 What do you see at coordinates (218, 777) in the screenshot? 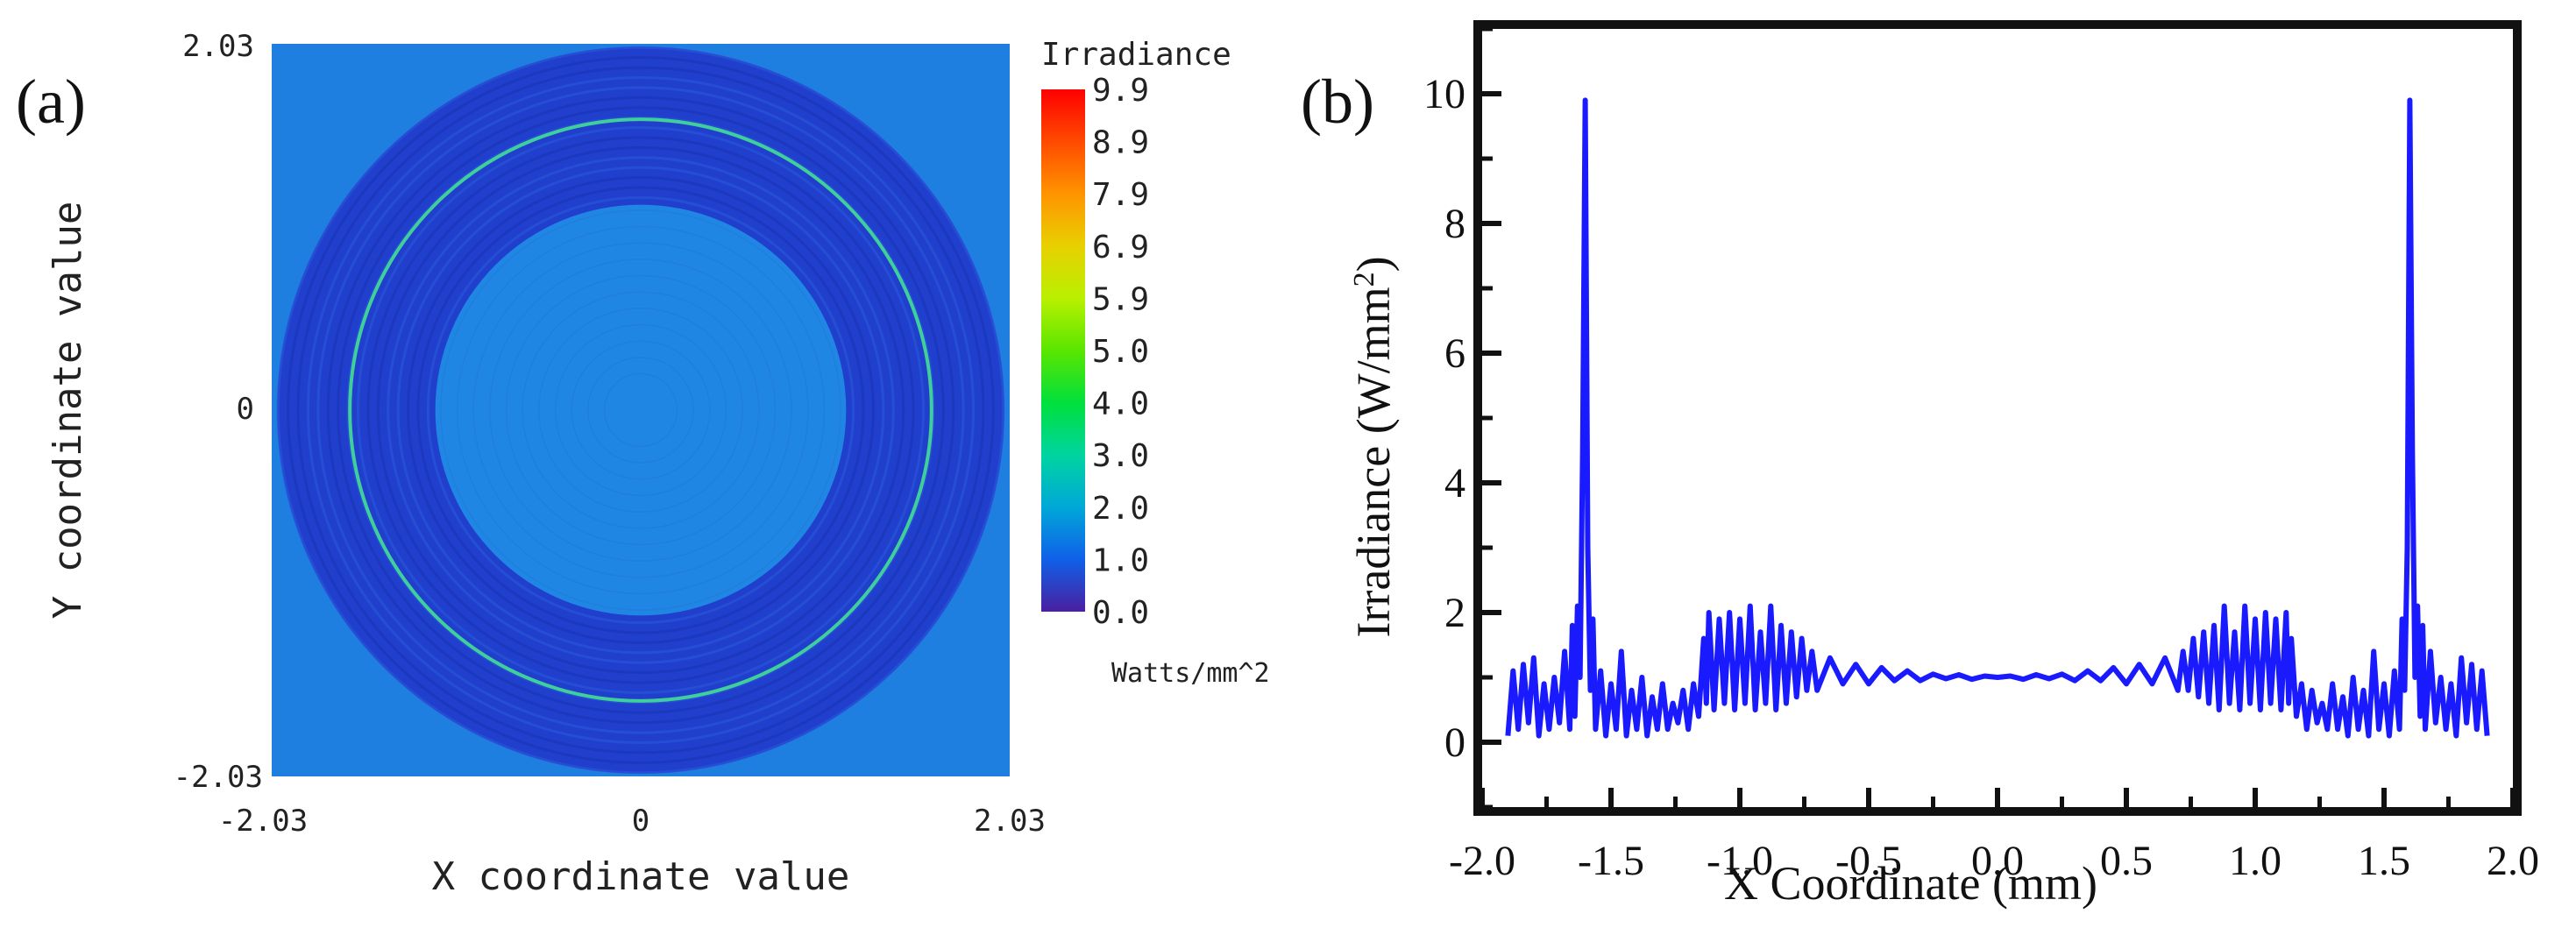
I see `map-y-tick-bottom: -2.03` at bounding box center [218, 777].